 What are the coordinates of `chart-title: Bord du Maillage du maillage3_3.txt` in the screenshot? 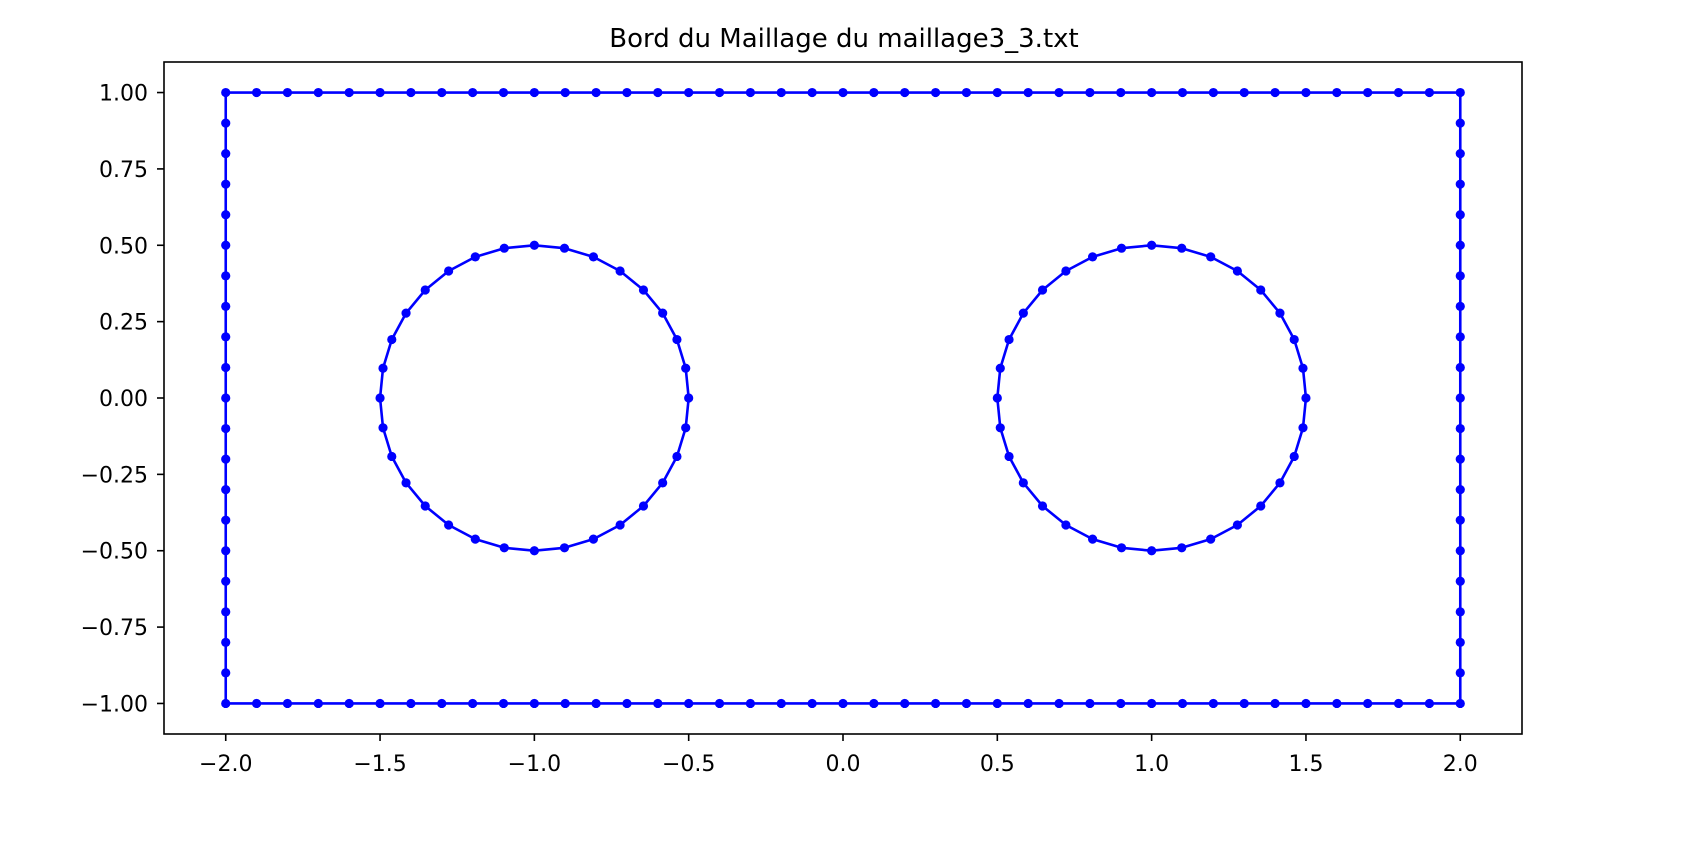 It's located at (843, 39).